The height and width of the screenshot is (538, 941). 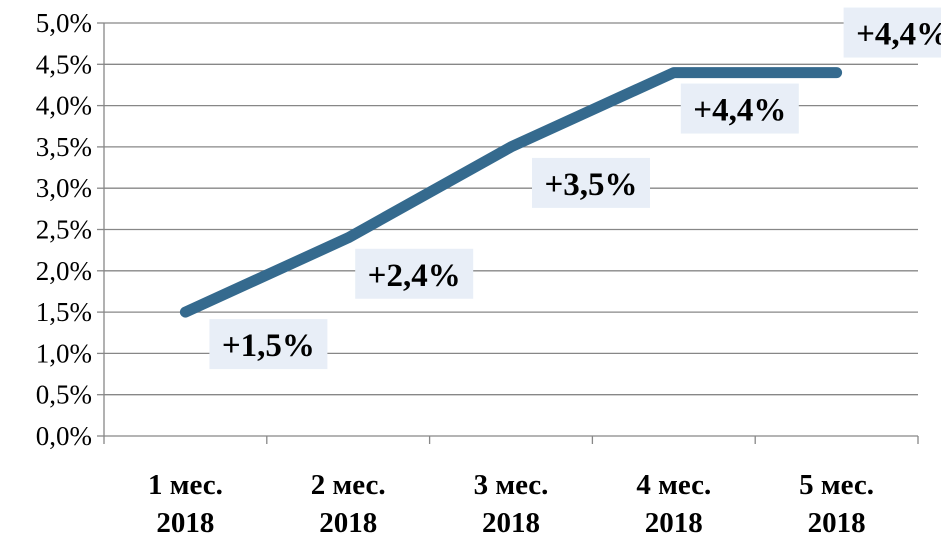 What do you see at coordinates (511, 485) in the screenshot?
I see `x-tick-label-line: 3 мес.` at bounding box center [511, 485].